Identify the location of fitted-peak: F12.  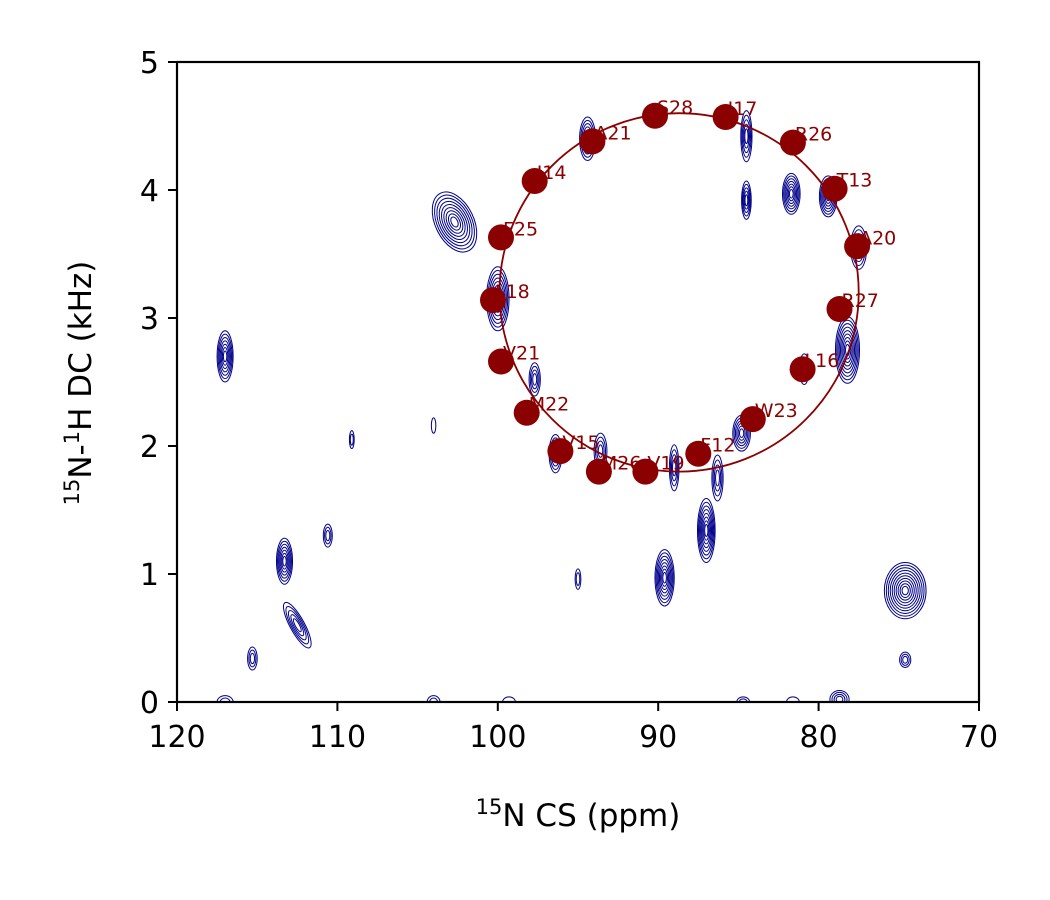
(710, 451).